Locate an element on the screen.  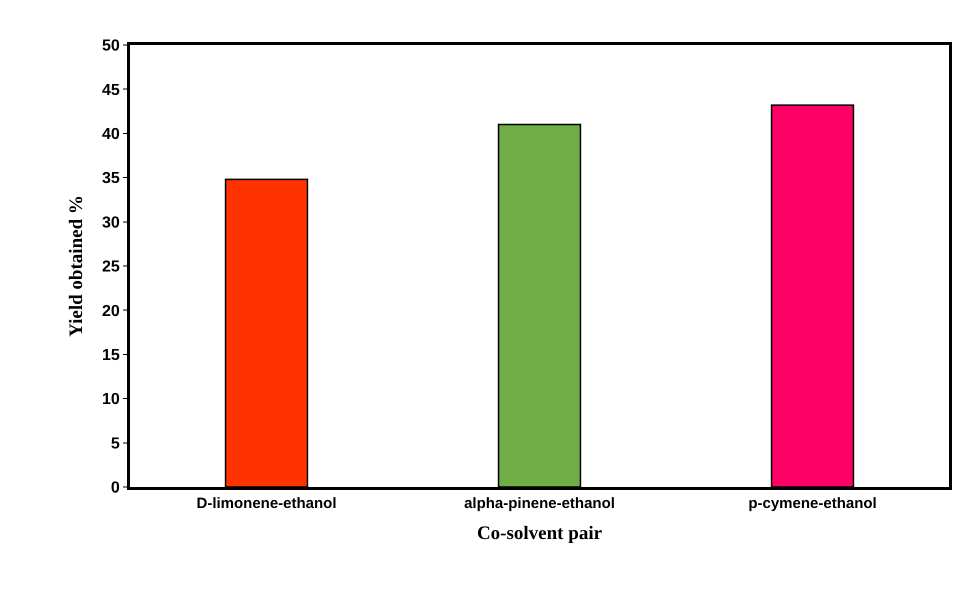
y-tick-label: 25 is located at coordinates (111, 267).